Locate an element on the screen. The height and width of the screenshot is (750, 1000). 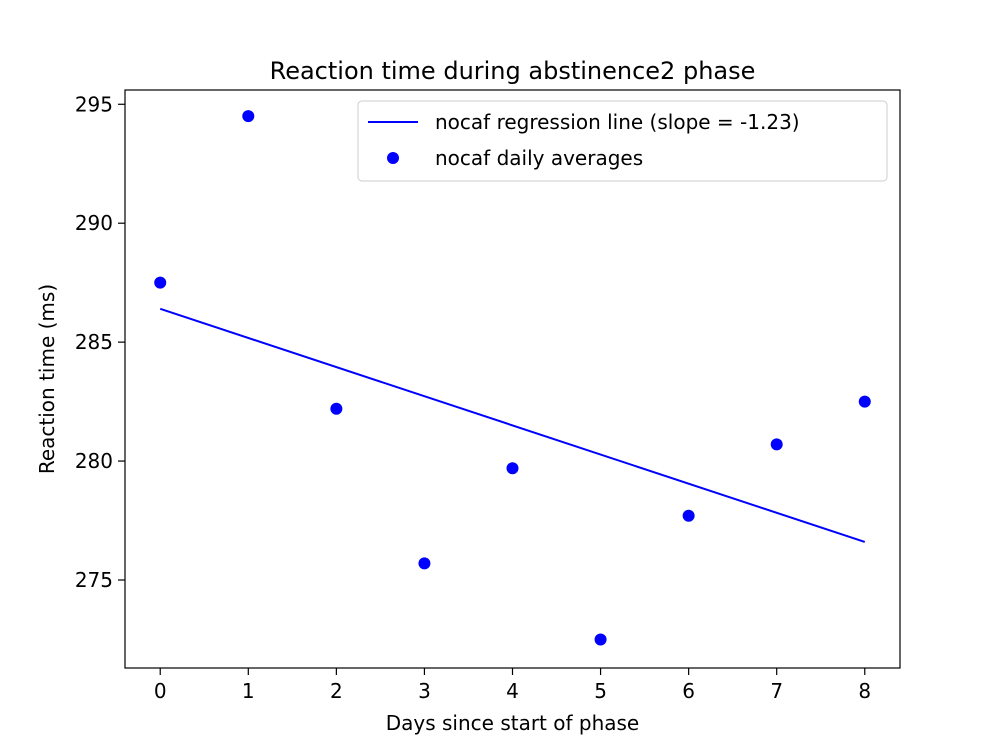
x-tick-label: 0 is located at coordinates (160, 691).